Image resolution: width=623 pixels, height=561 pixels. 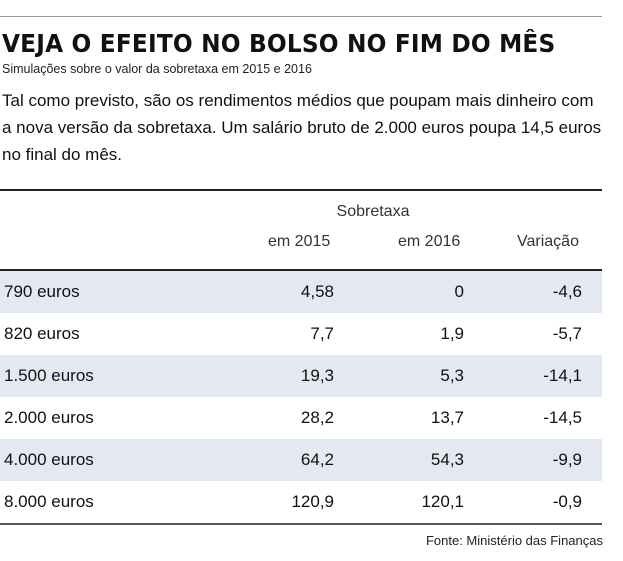 I want to click on cell-2015: 28,2, so click(x=317, y=417).